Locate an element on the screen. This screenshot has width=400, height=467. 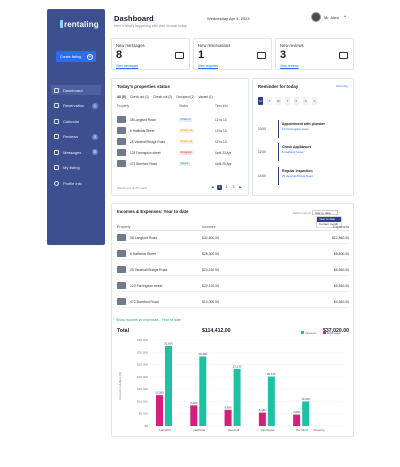
day-friday: F is located at coordinates (296, 101).